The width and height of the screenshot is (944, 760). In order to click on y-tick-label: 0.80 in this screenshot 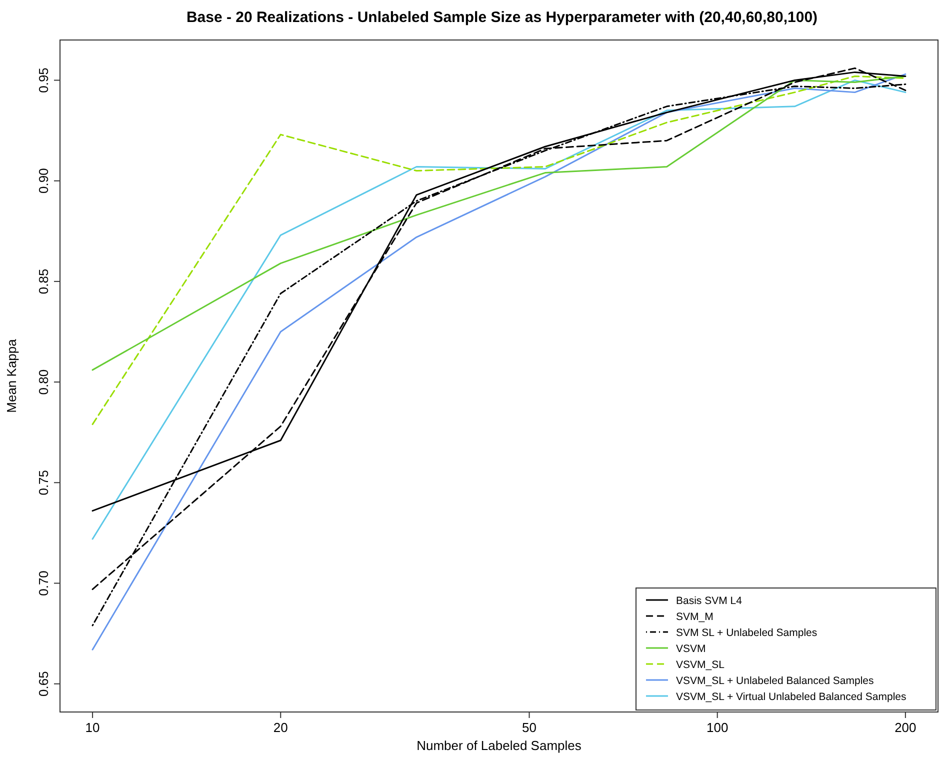, I will do `click(43, 382)`.